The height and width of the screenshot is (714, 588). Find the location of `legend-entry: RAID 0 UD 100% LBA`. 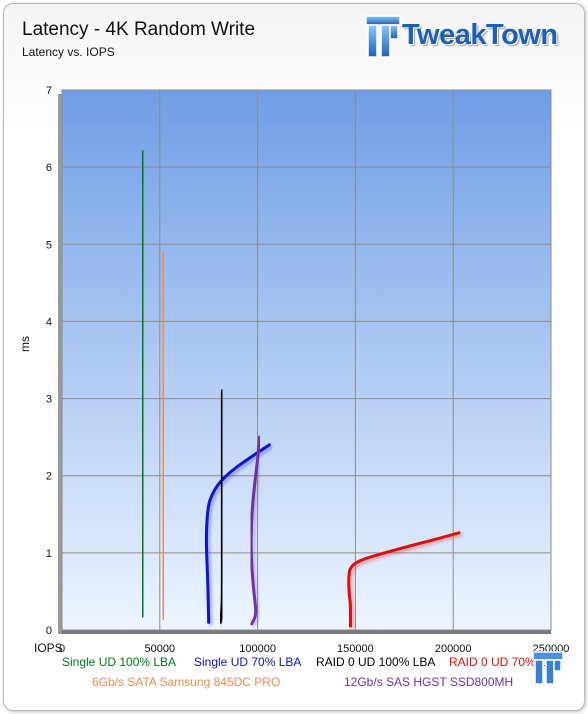

legend-entry: RAID 0 UD 100% LBA is located at coordinates (376, 662).